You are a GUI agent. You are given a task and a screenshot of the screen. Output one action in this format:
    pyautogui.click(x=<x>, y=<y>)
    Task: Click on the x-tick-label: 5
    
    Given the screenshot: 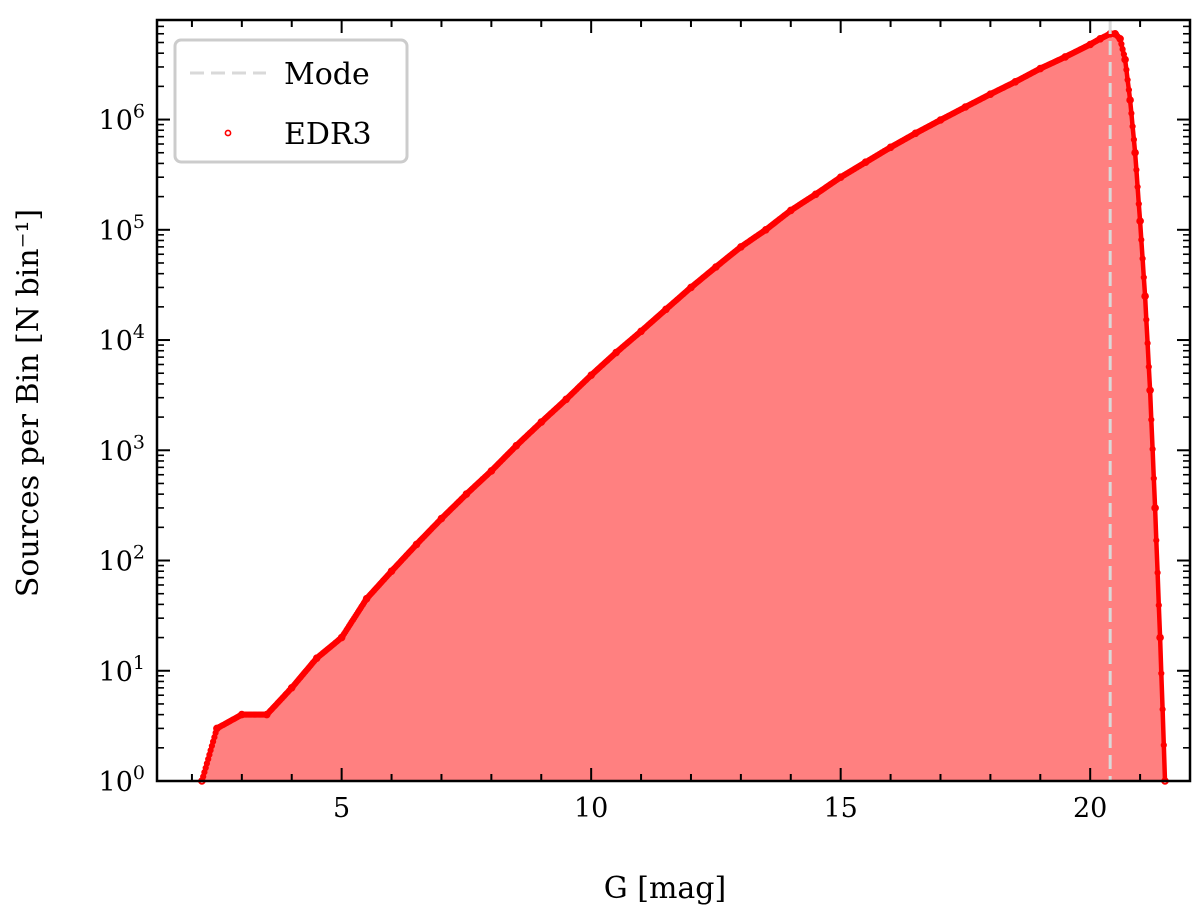 What is the action you would take?
    pyautogui.click(x=341, y=808)
    